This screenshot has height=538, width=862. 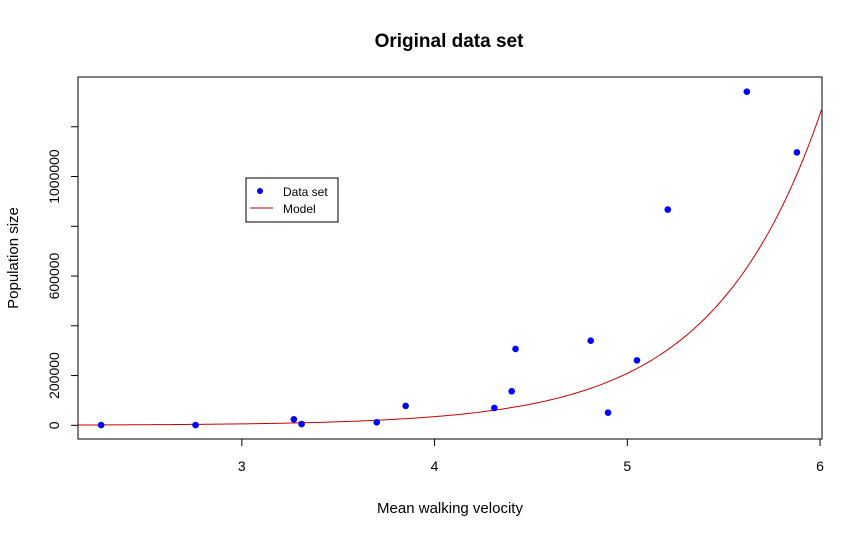 I want to click on x-tick-label: 3, so click(x=242, y=466).